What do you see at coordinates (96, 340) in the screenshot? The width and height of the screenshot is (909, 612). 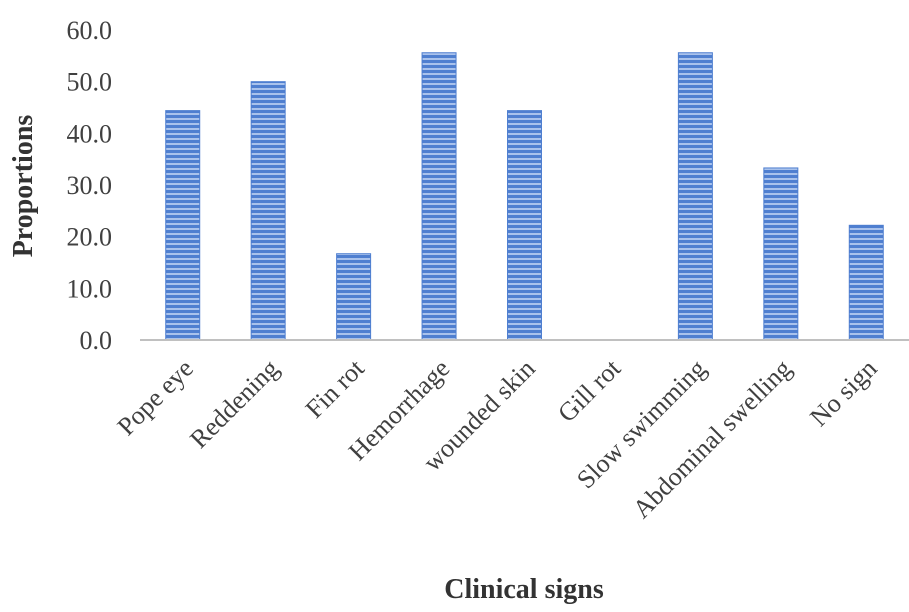 I see `y-tick-label: 0.0` at bounding box center [96, 340].